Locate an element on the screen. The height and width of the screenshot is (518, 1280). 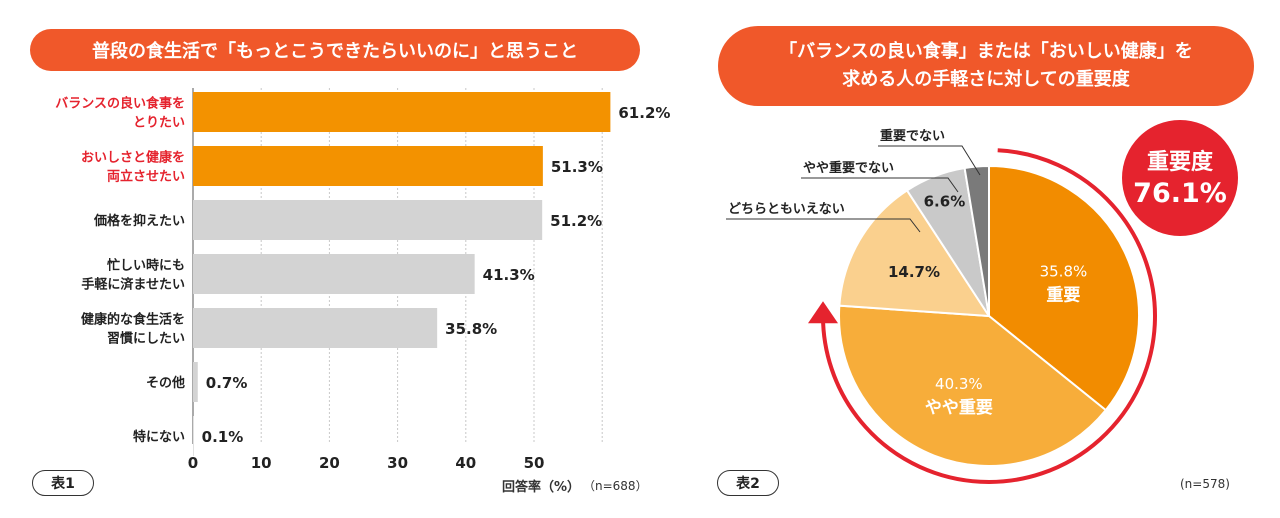
slice-value-label: 14.7% is located at coordinates (914, 272).